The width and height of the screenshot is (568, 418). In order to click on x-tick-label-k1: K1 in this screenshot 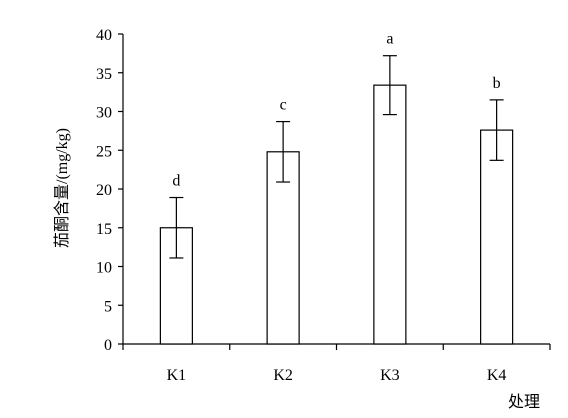, I will do `click(177, 375)`.